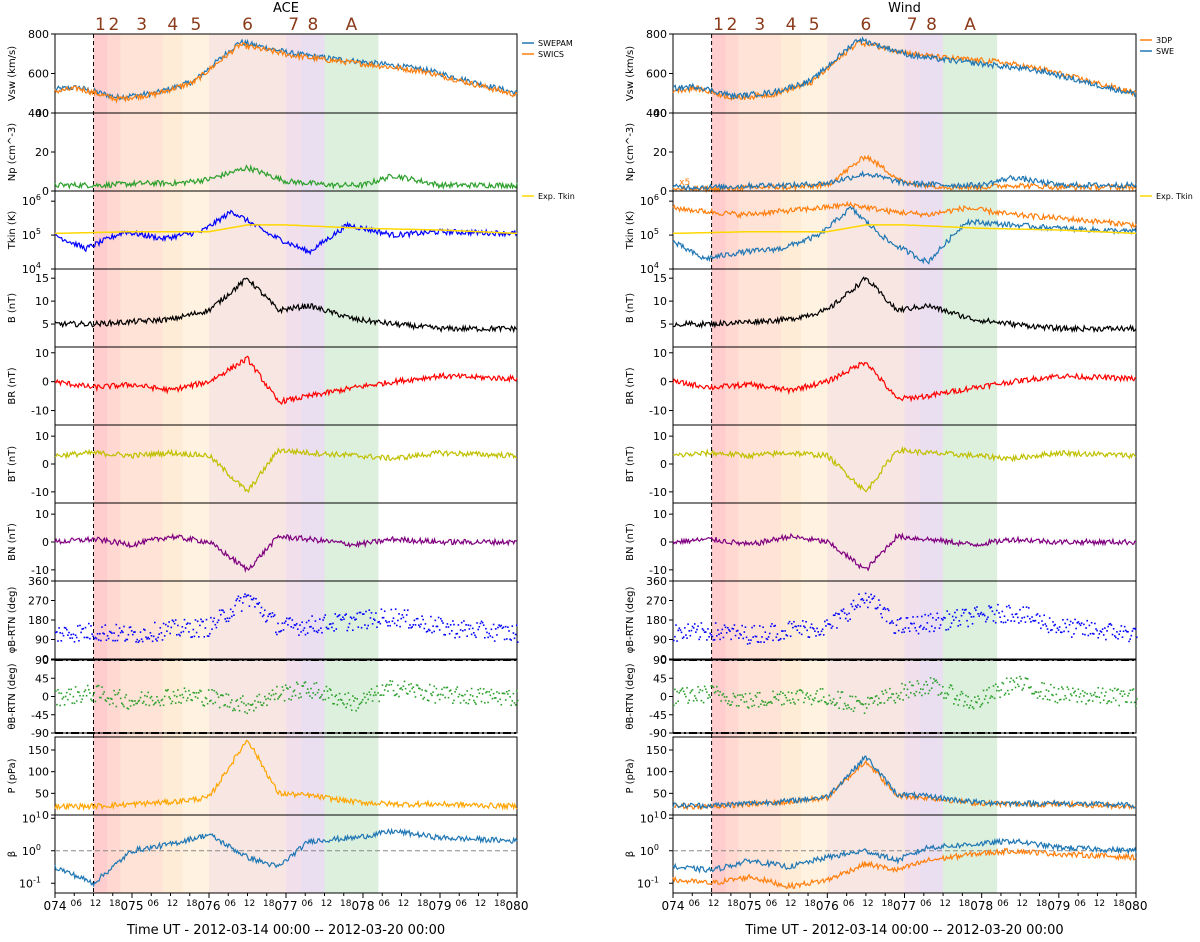  Describe the element at coordinates (12, 696) in the screenshot. I see `ylabel: θB-RTN (deg)` at that location.